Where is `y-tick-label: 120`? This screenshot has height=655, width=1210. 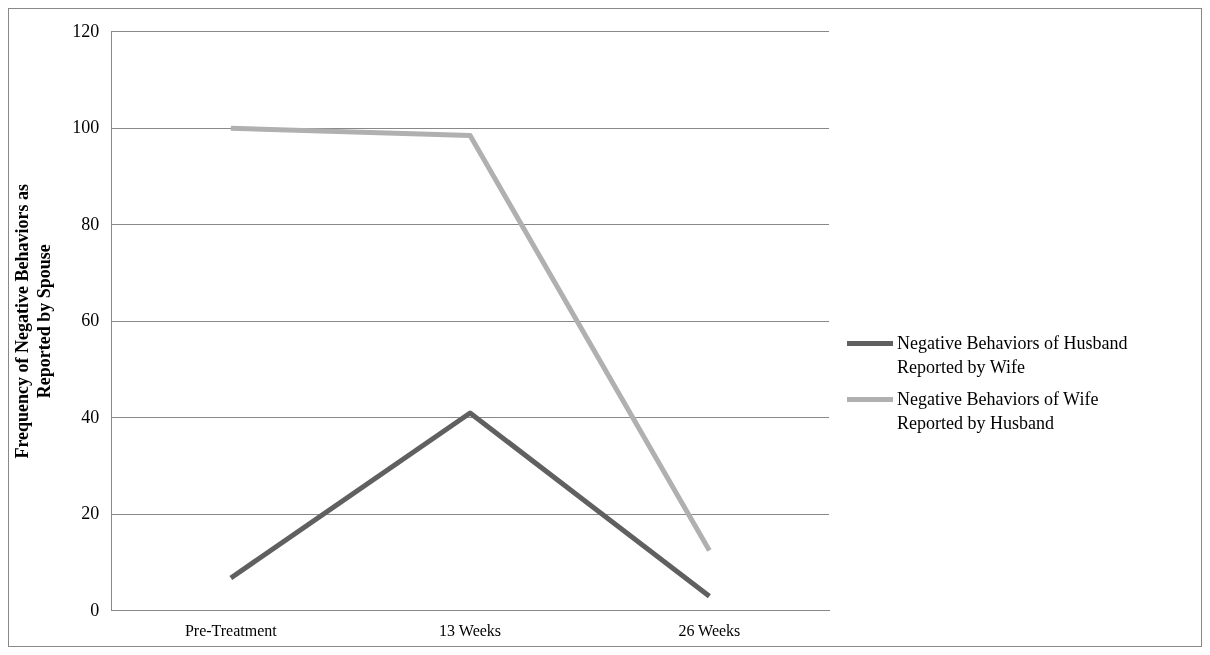 y-tick-label: 120 is located at coordinates (86, 30).